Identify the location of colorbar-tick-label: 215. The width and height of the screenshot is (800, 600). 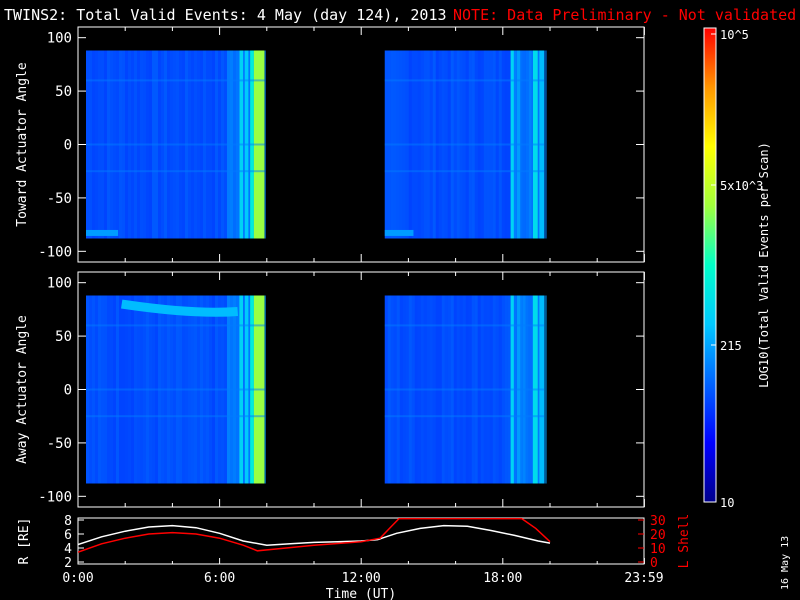
(731, 346).